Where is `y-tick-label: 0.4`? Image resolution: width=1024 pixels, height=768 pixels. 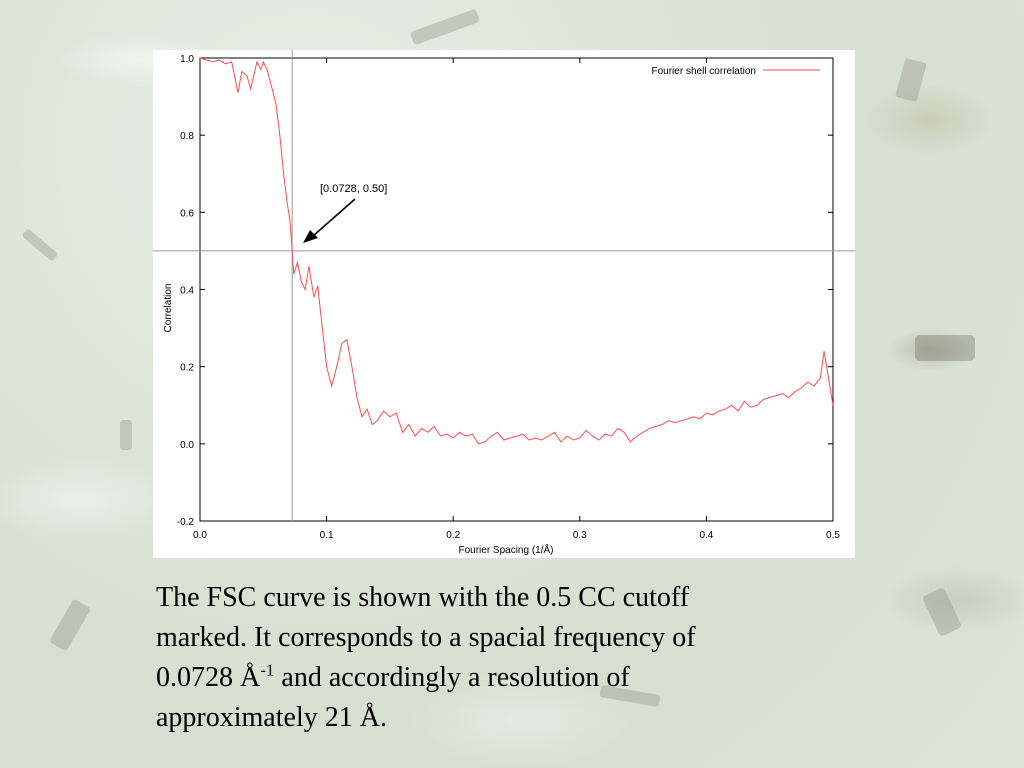
y-tick-label: 0.4 is located at coordinates (187, 291).